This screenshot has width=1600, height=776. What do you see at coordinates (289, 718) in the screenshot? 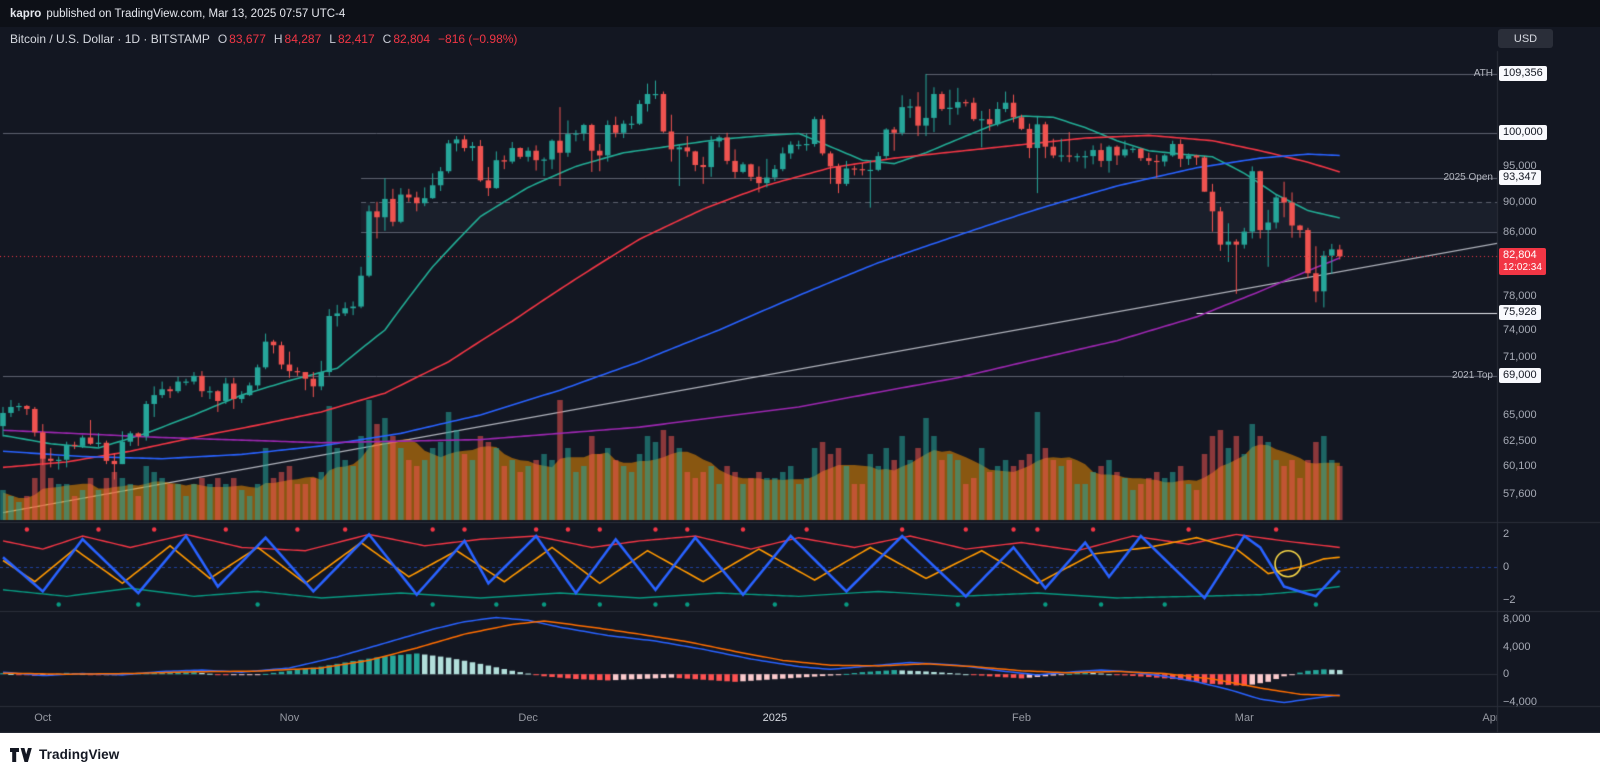
I see `time-axis-label: Nov` at bounding box center [289, 718].